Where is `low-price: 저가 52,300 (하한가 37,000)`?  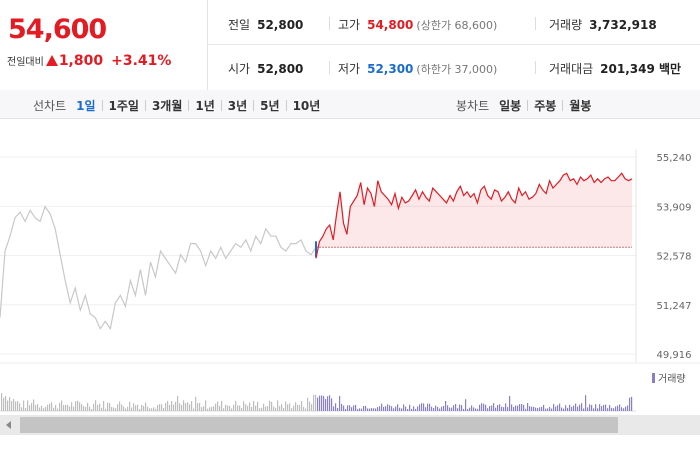 low-price: 저가 52,300 (하한가 37,000) is located at coordinates (417, 68).